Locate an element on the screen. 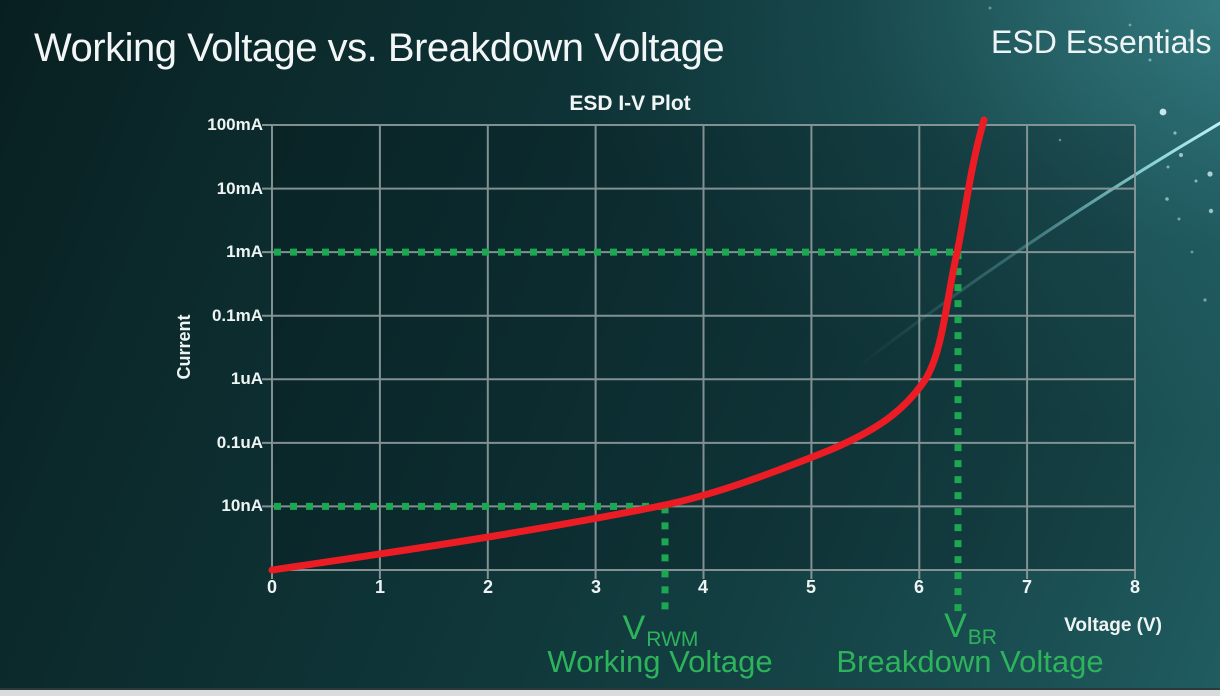  vbr-v: V is located at coordinates (955, 626).